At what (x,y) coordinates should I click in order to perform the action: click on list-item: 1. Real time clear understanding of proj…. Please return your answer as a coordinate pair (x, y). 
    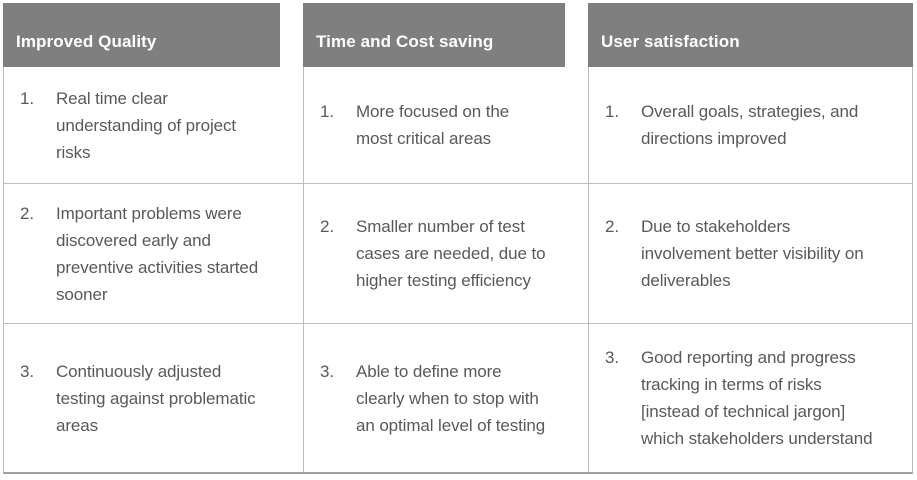
    Looking at the image, I should click on (128, 125).